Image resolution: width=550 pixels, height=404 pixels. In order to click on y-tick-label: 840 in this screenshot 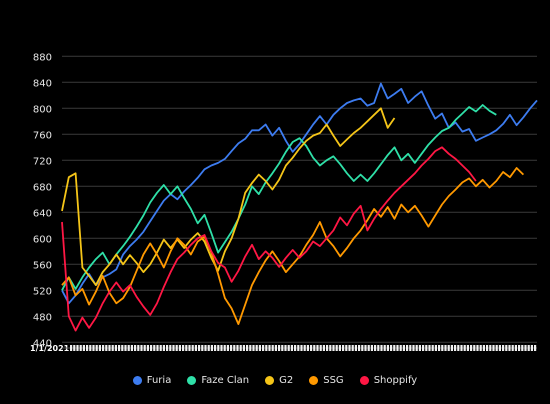, I will do `click(42, 83)`.